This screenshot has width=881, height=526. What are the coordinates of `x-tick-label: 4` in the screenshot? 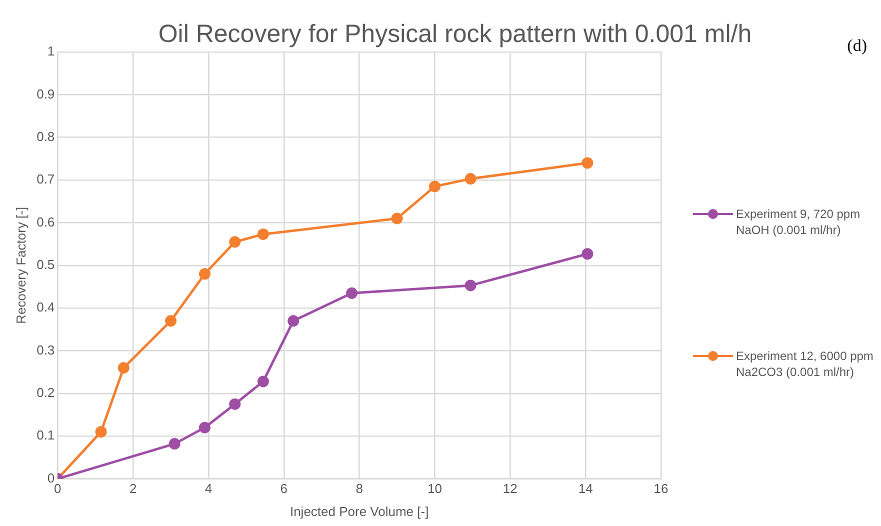 It's located at (208, 488).